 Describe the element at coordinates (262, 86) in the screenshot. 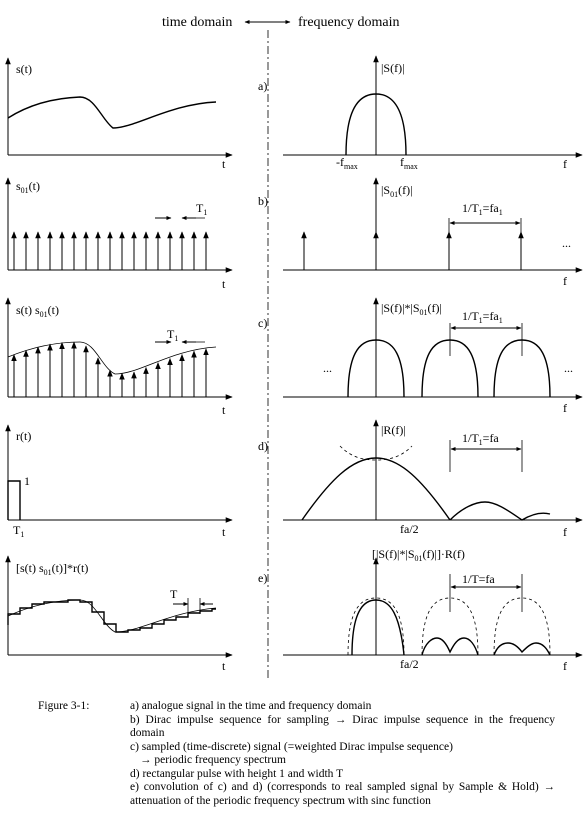

I see `marker-a: a)` at that location.